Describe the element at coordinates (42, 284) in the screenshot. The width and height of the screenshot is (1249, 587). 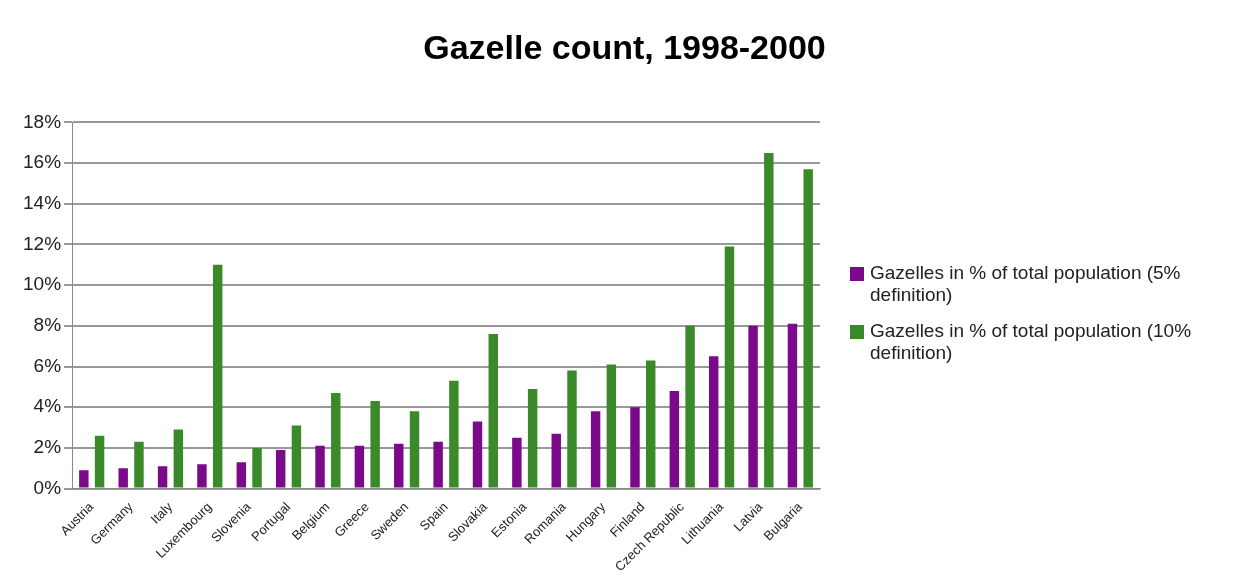
I see `y-tick-label: 10%` at that location.